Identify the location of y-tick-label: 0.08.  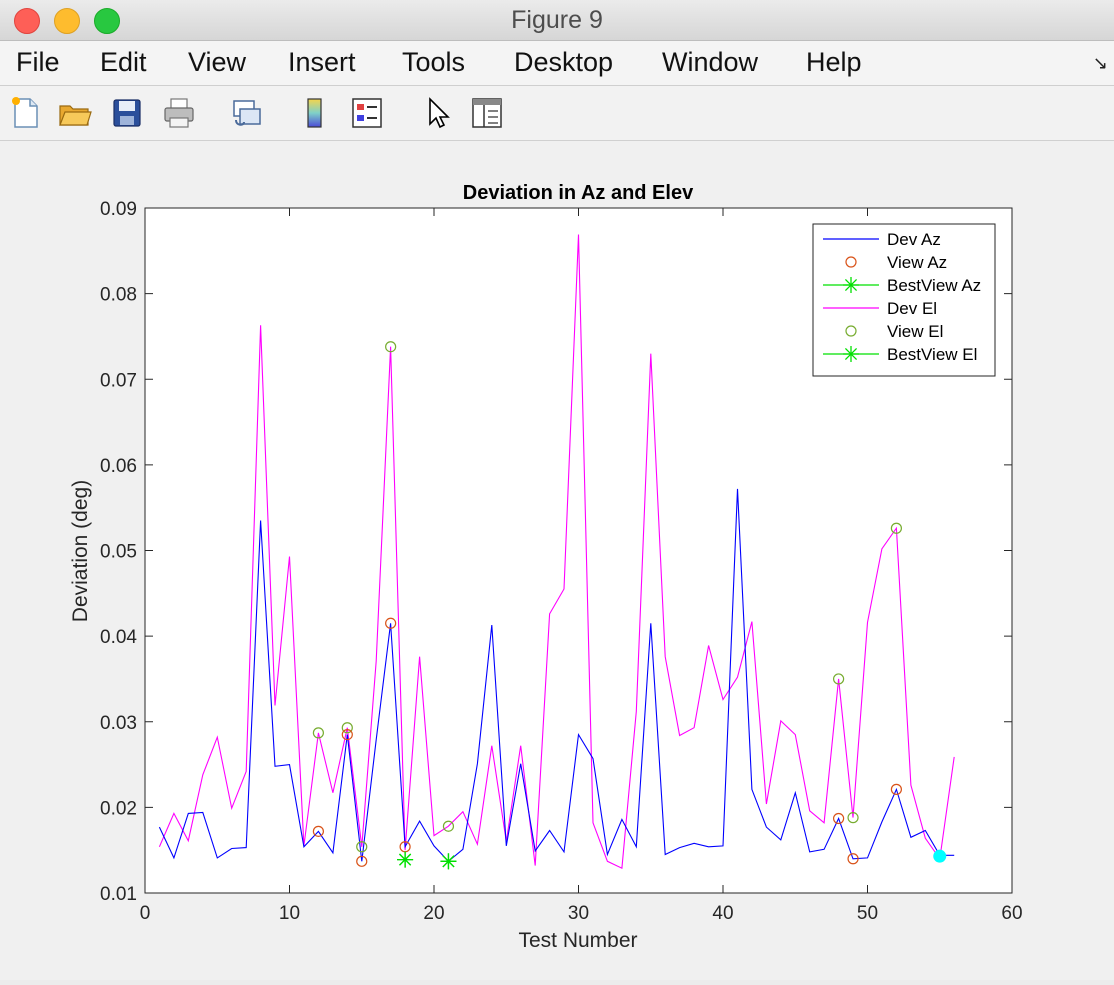
(118, 295).